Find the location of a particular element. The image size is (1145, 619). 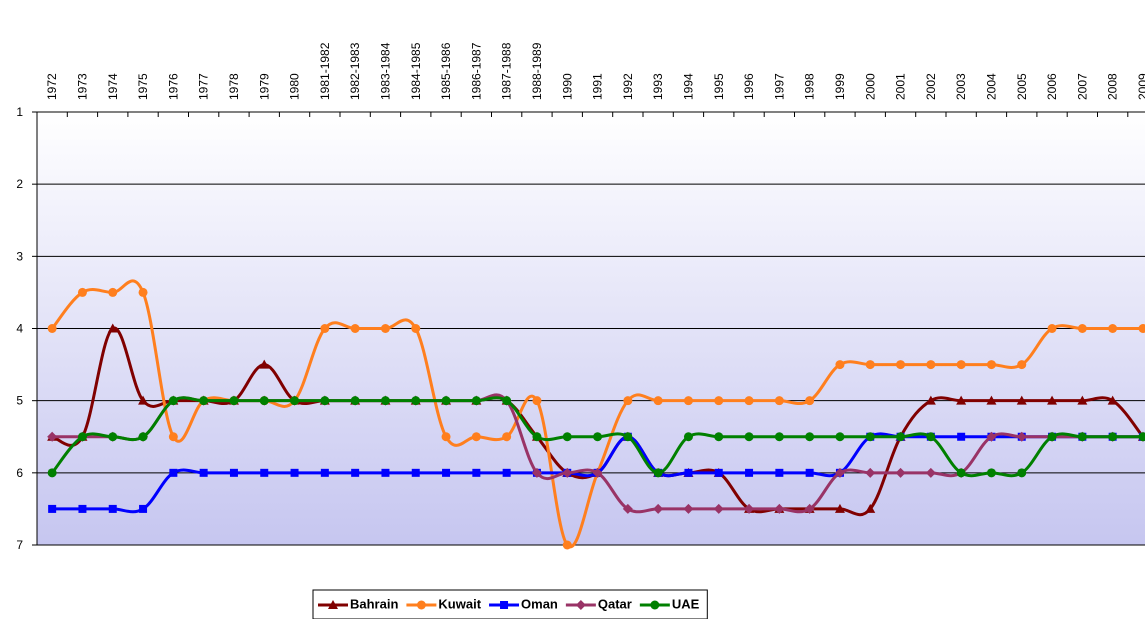

x-tick-label: 1990 is located at coordinates (567, 86).